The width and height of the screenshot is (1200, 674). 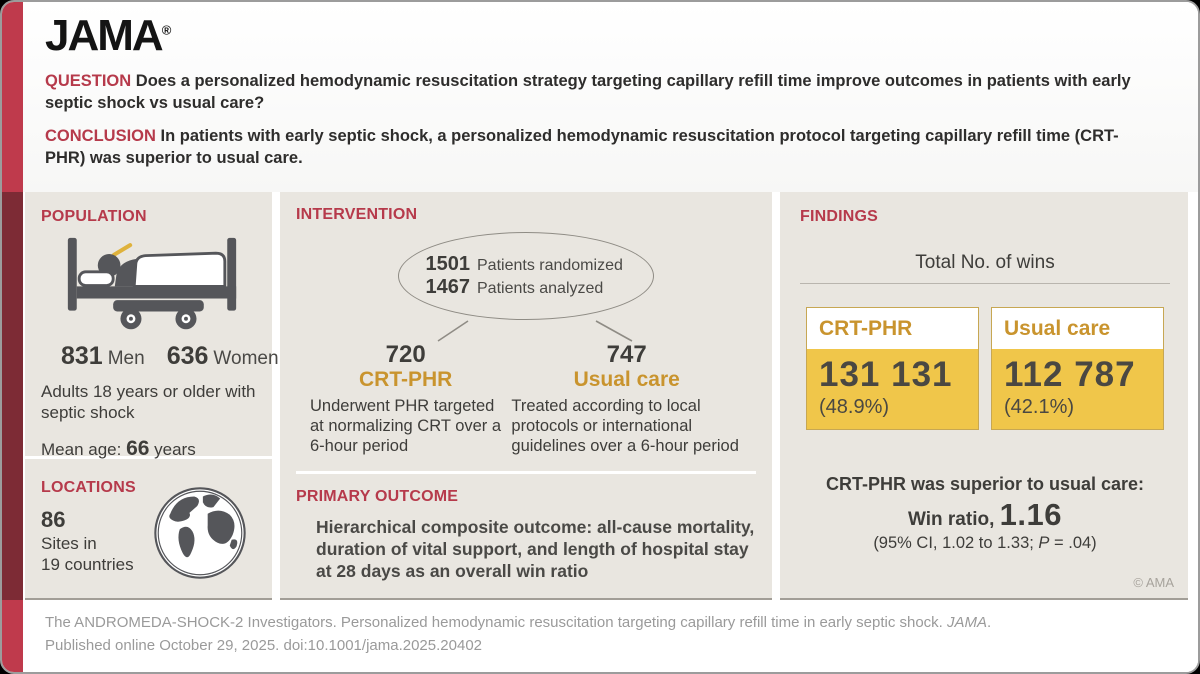 What do you see at coordinates (104, 35) in the screenshot?
I see `jama-logo-text: JAMA` at bounding box center [104, 35].